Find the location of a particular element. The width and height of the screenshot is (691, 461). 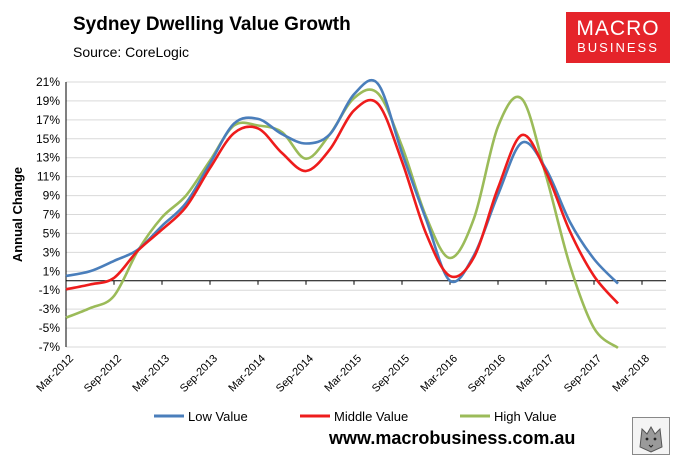

x-tick-label: Mar-2017 is located at coordinates (535, 374).